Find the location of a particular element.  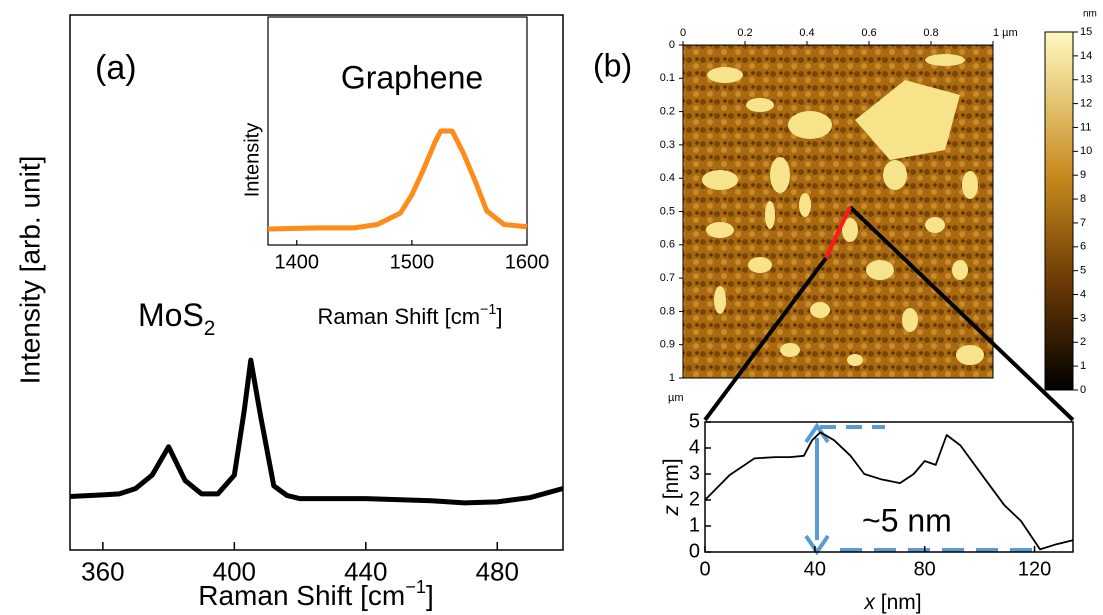

label: MoS2 is located at coordinates (176, 318).